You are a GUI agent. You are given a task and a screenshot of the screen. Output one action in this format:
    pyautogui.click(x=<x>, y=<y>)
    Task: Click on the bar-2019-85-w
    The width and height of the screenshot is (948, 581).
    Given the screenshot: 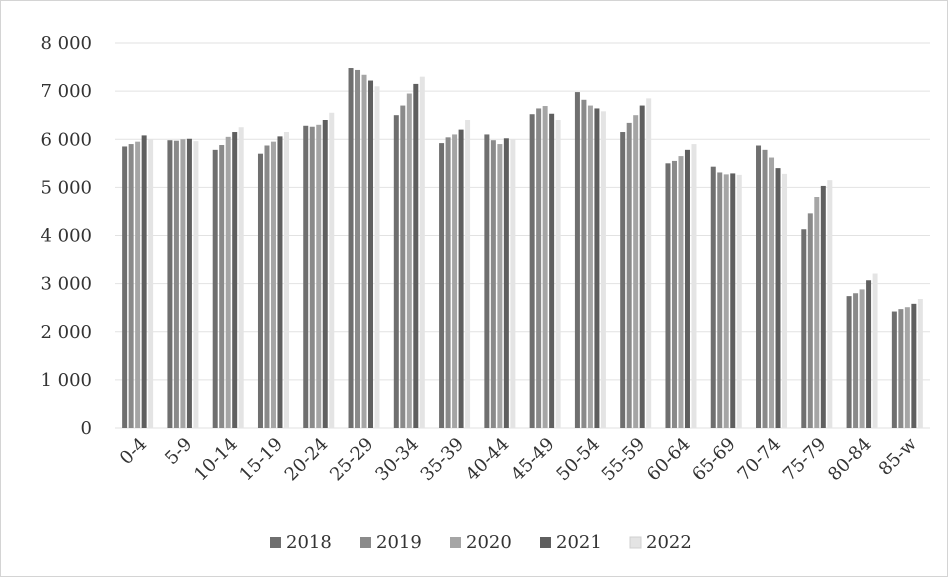 What is the action you would take?
    pyautogui.click(x=901, y=368)
    